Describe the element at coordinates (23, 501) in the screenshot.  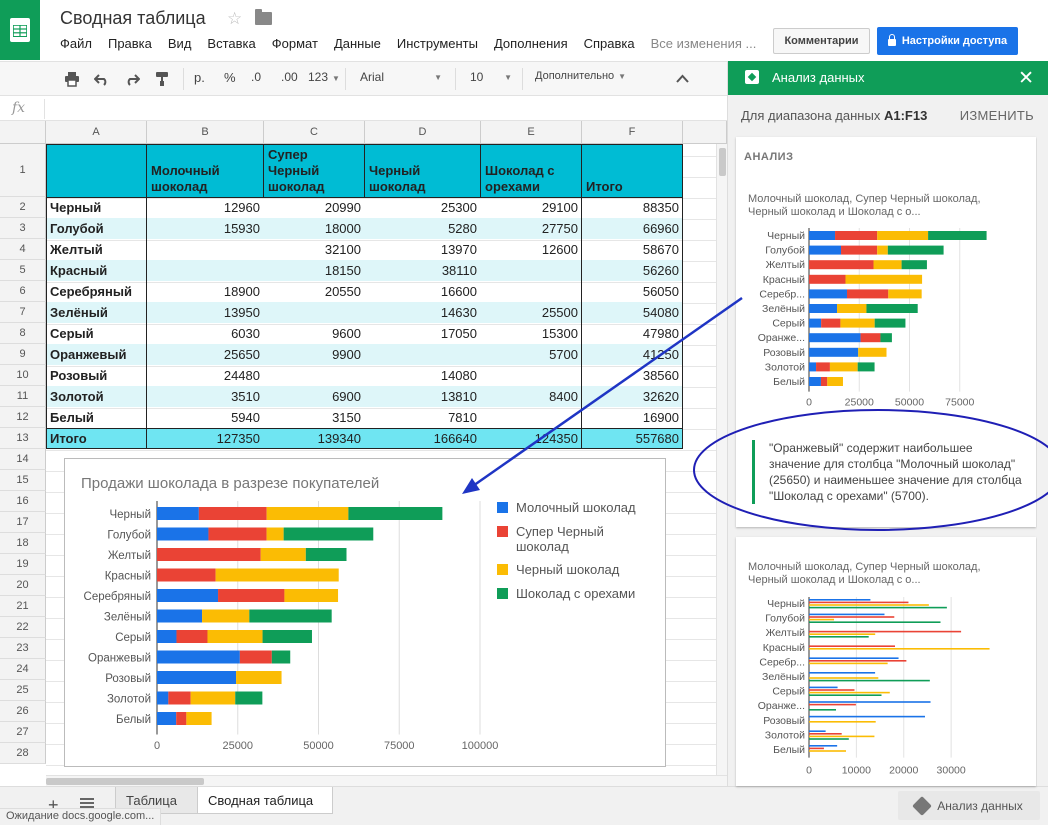
I see `row-header: 16` at that location.